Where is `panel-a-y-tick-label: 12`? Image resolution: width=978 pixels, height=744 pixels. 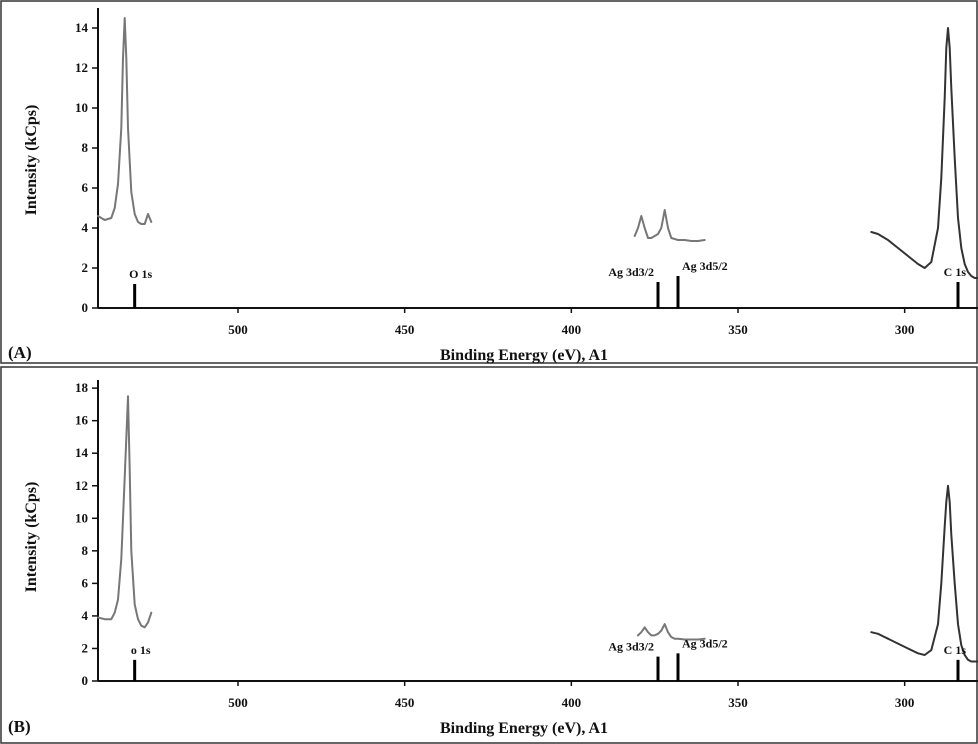
panel-a-y-tick-label: 12 is located at coordinates (81, 67).